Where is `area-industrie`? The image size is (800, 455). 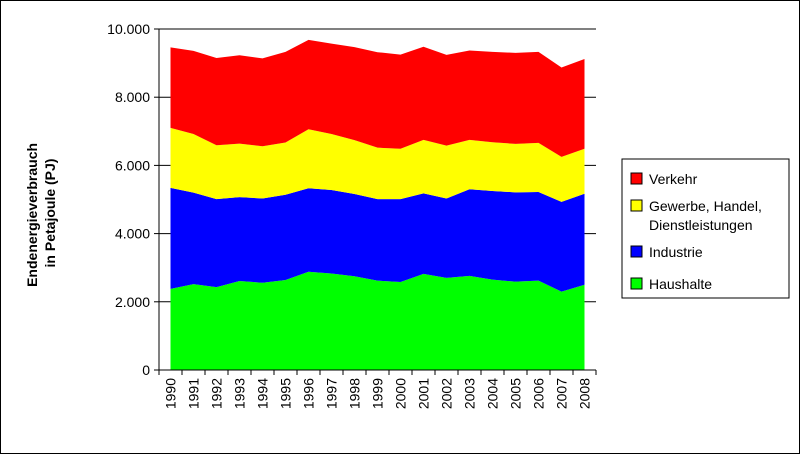
area-industrie is located at coordinates (377, 239).